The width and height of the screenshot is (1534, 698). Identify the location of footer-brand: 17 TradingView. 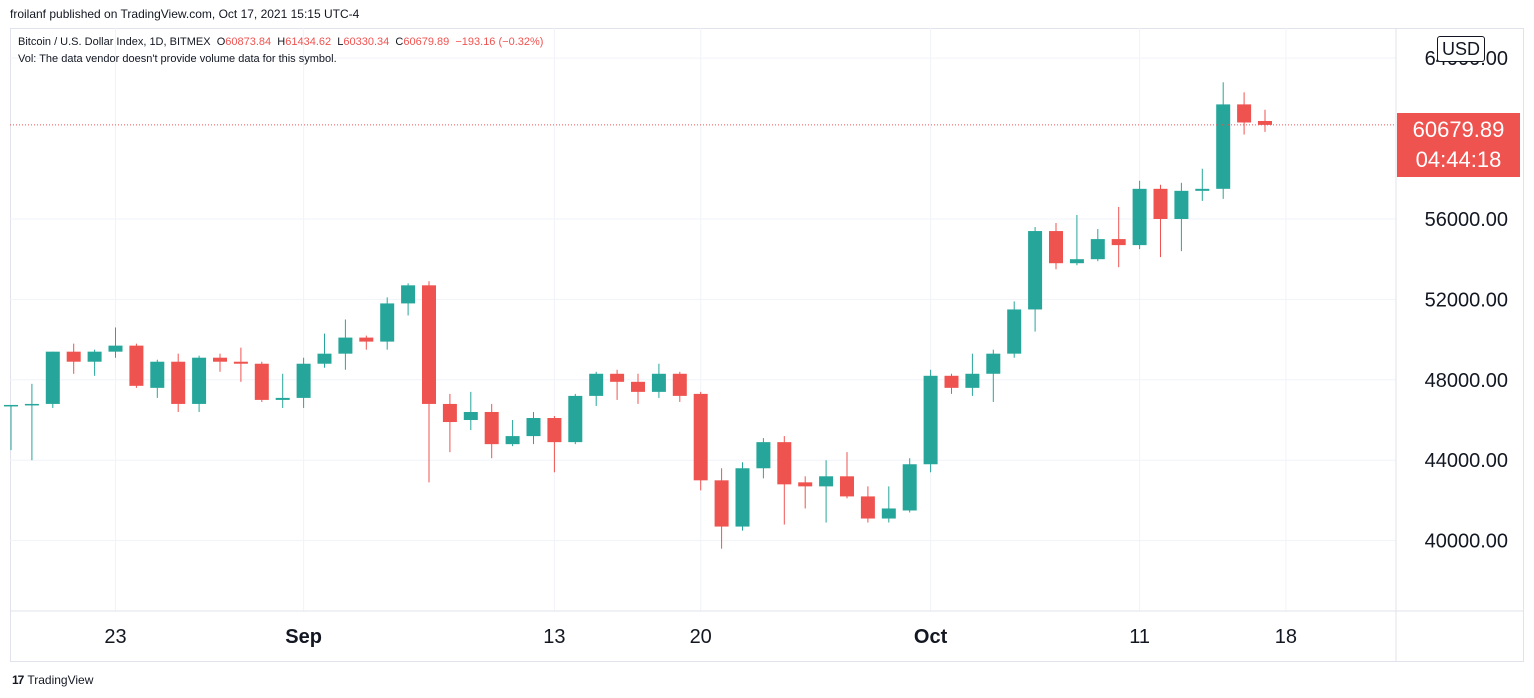
(52, 680).